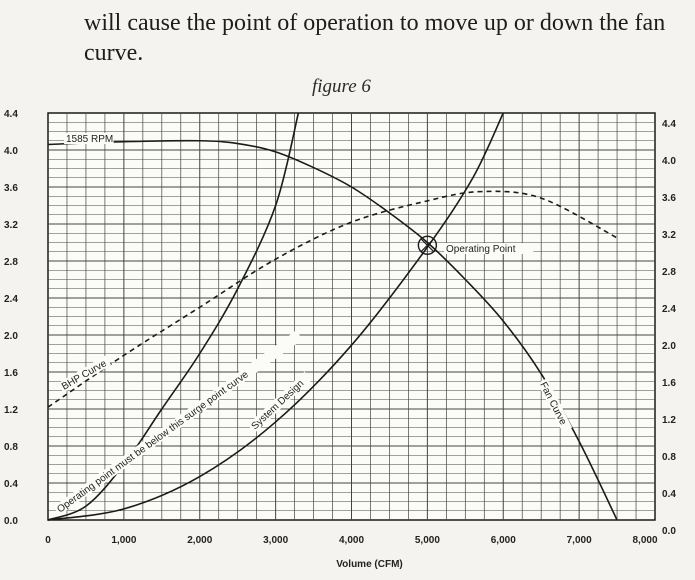 This screenshot has width=695, height=580. I want to click on y-tick-label-left: 1.2, so click(11, 410).